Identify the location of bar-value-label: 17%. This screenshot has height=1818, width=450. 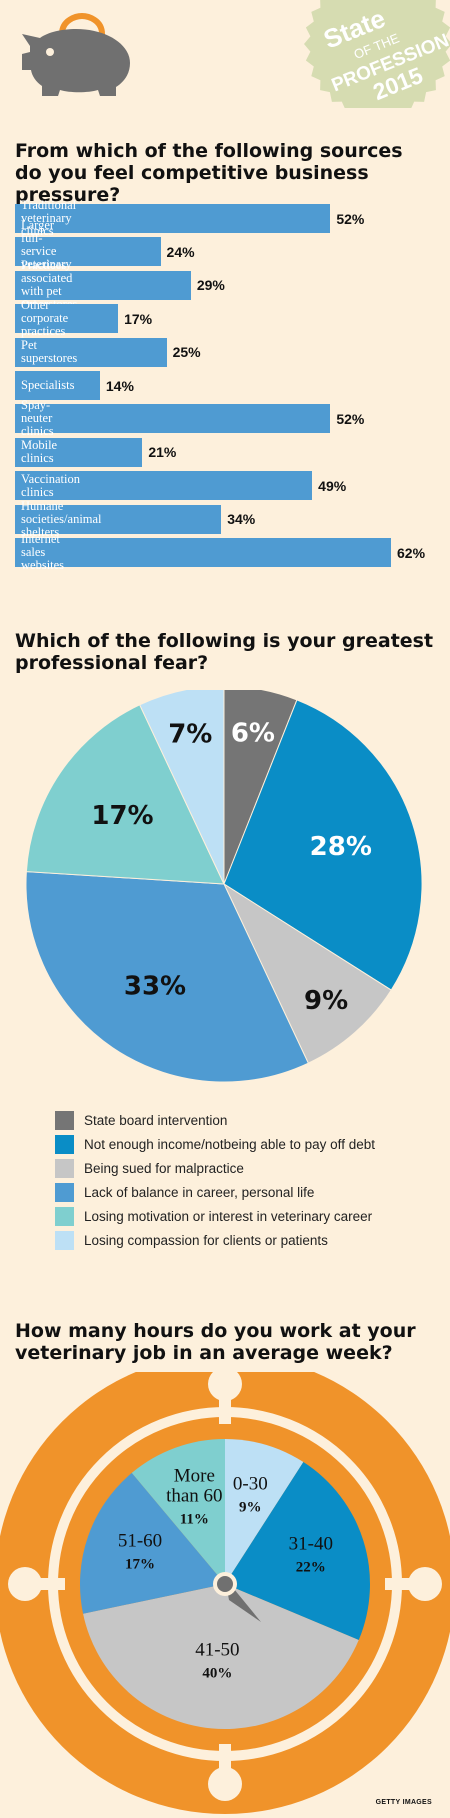
(138, 318).